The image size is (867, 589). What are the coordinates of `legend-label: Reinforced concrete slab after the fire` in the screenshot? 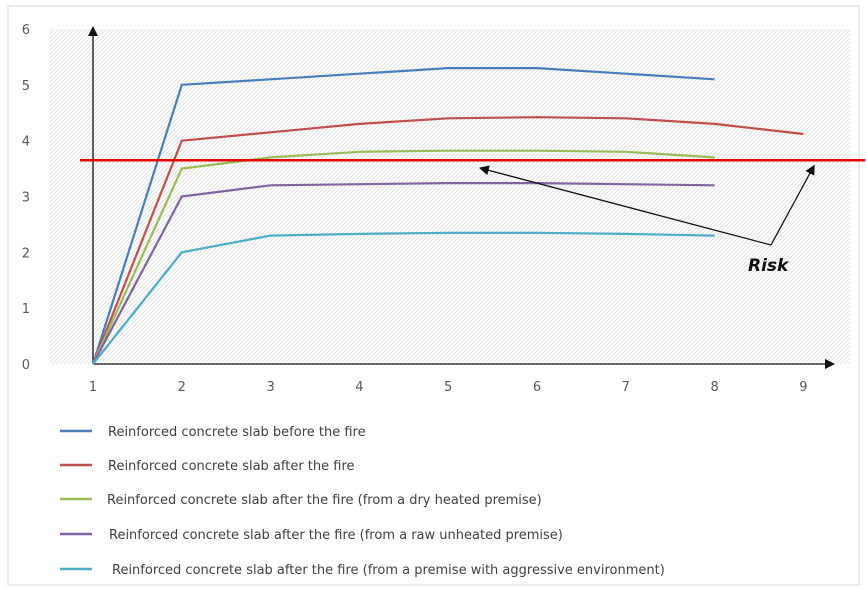 It's located at (231, 466).